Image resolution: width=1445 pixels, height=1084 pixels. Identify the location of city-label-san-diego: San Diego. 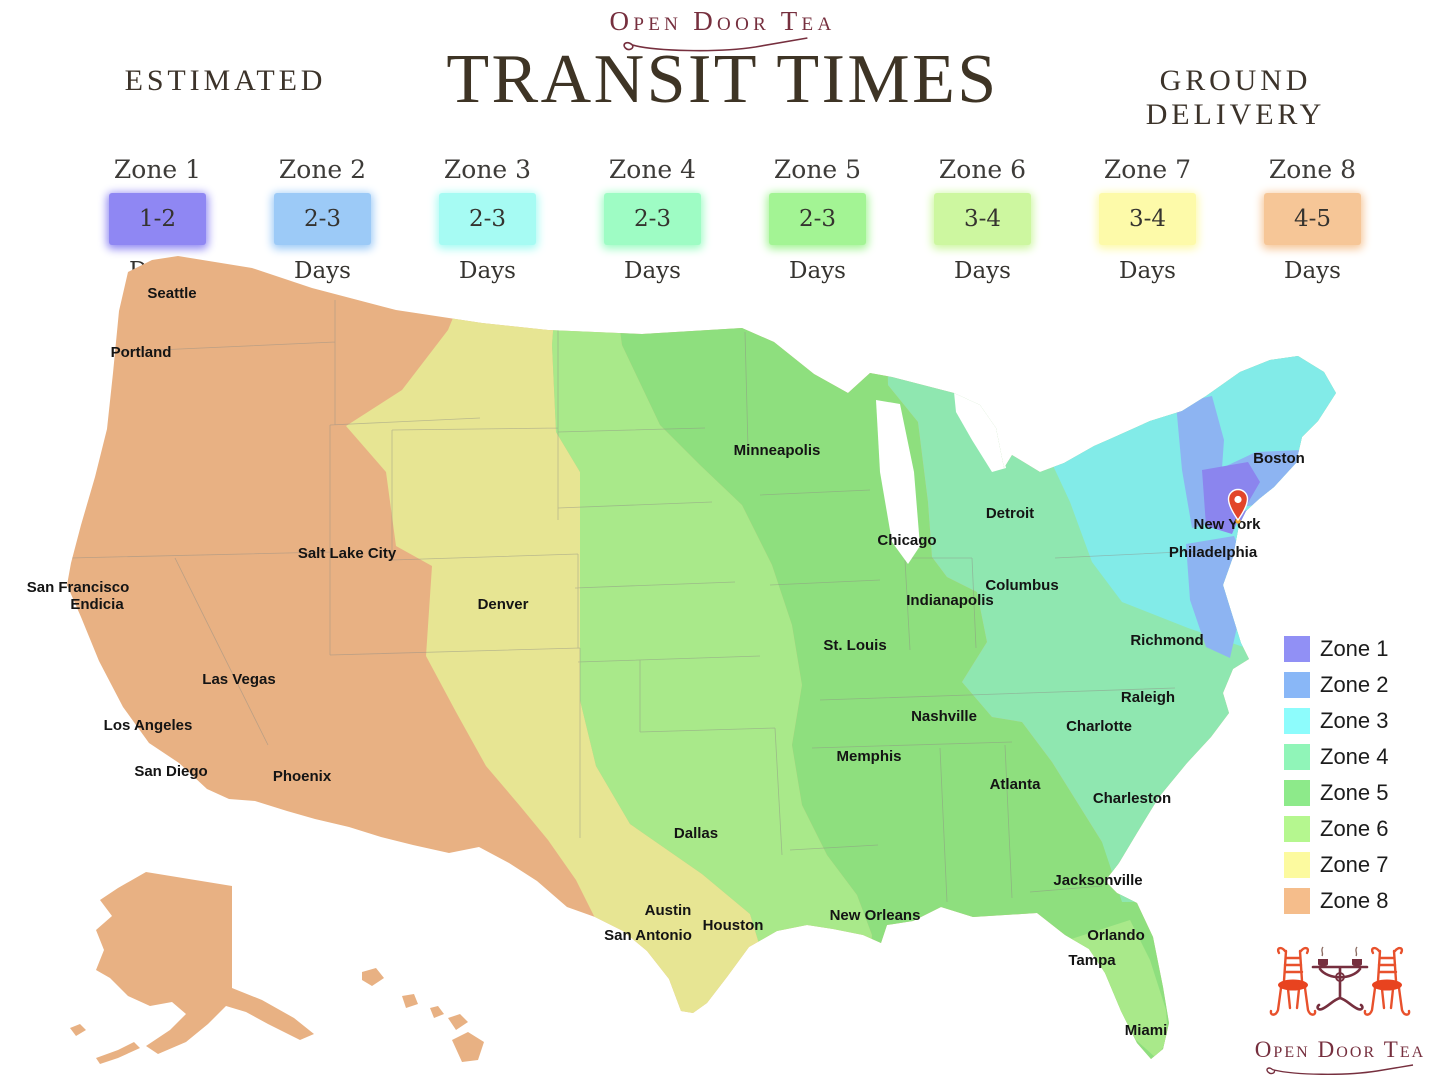
(170, 771).